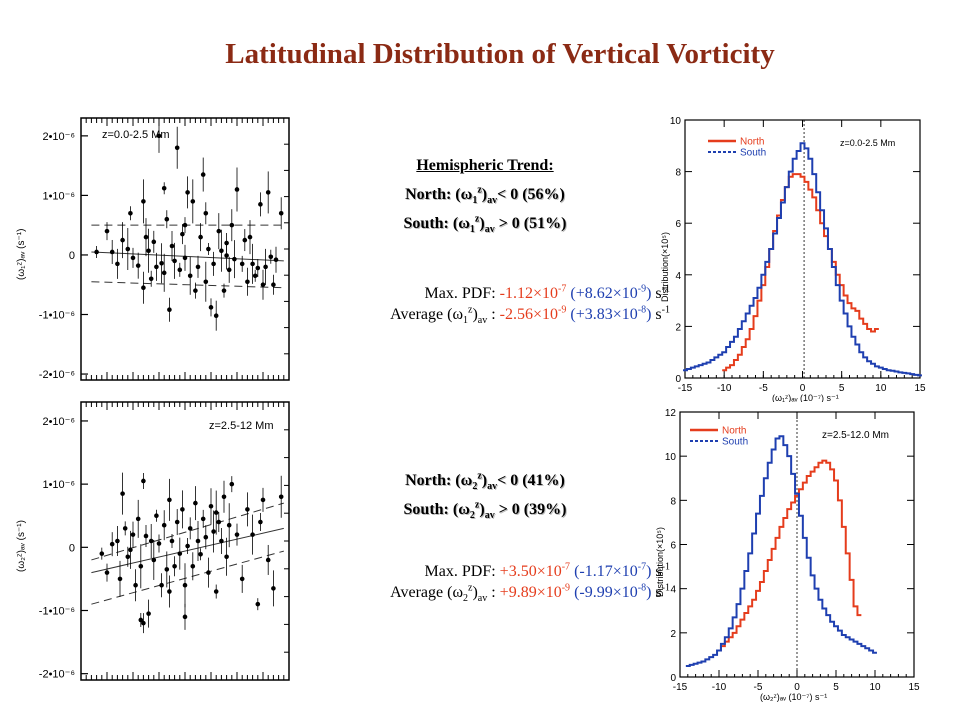 The width and height of the screenshot is (960, 720). What do you see at coordinates (685, 388) in the screenshot?
I see `x-tick-label: -15` at bounding box center [685, 388].